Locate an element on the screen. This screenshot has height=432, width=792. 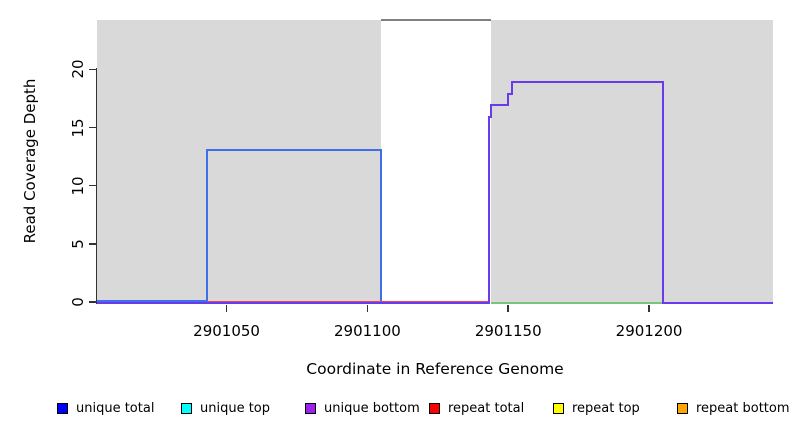
x-tick-label: 2901050 is located at coordinates (226, 331).